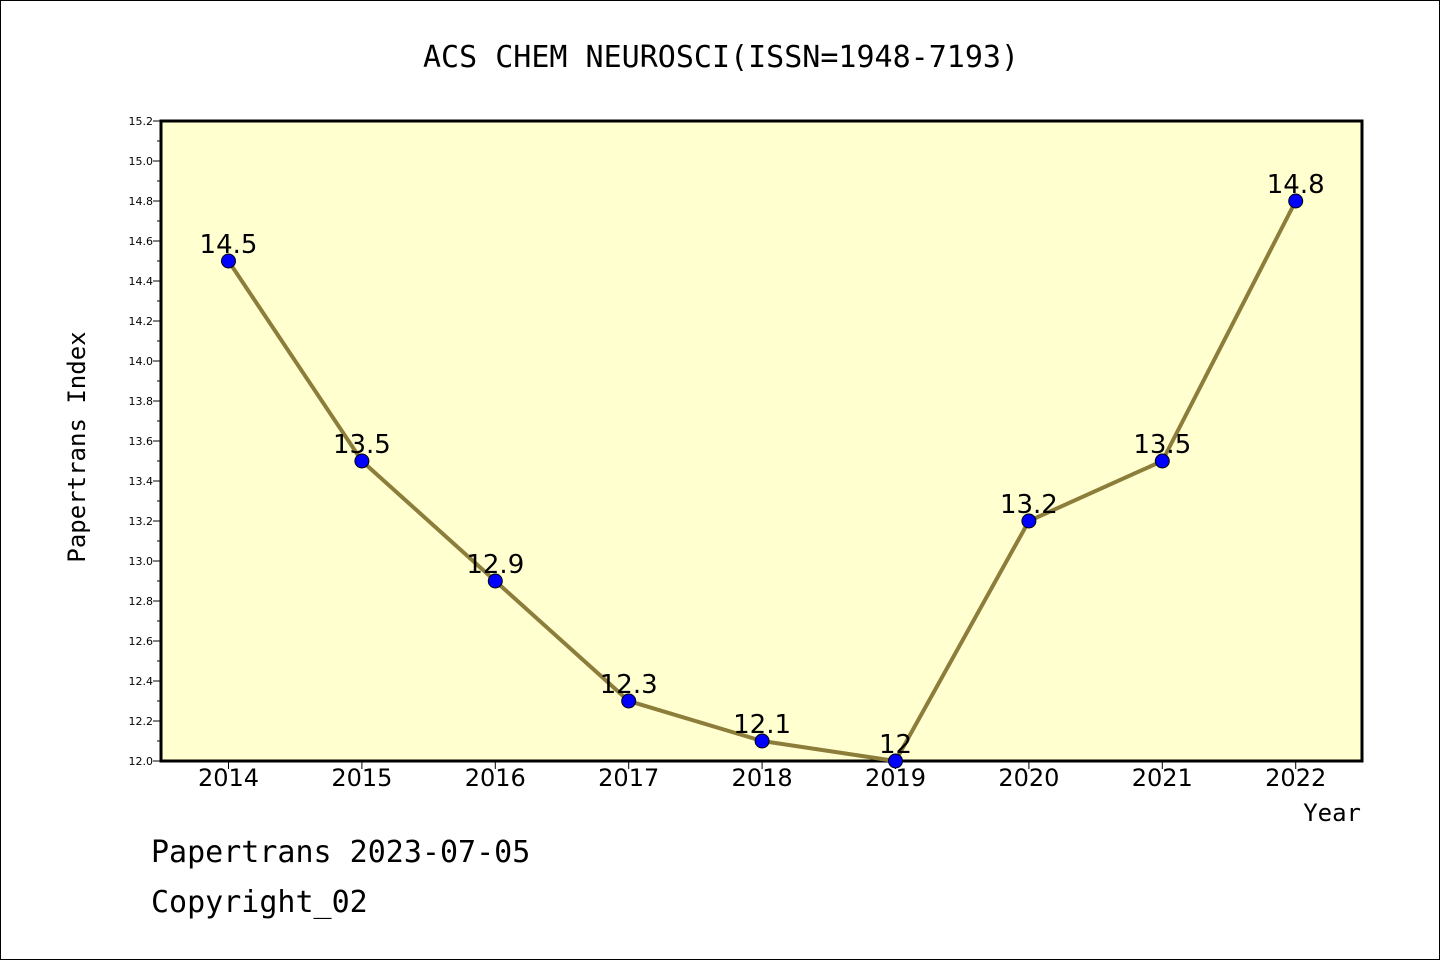 Image resolution: width=1440 pixels, height=961 pixels. I want to click on y-tick-label: 13.6, so click(141, 441).